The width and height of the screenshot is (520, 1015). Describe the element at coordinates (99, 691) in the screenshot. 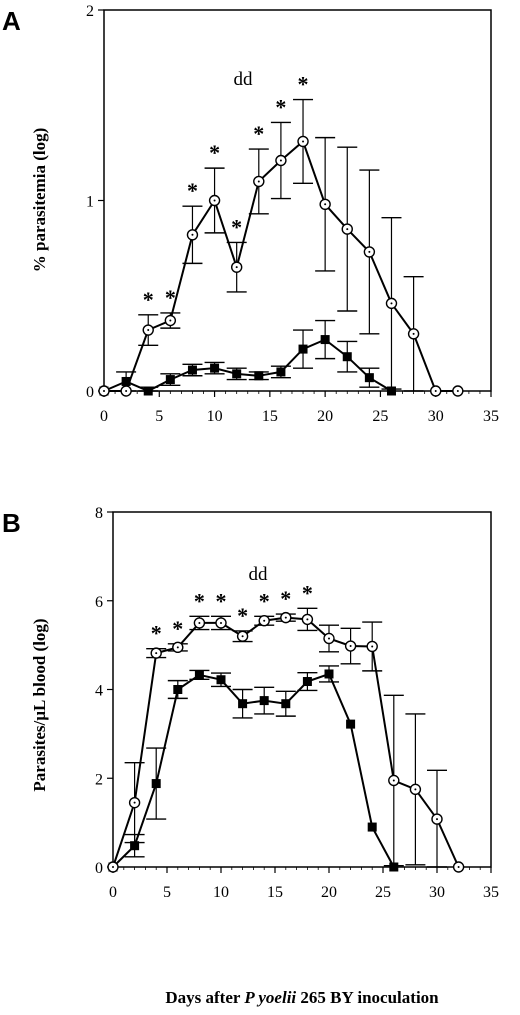

I see `y-tick-label: 4` at that location.